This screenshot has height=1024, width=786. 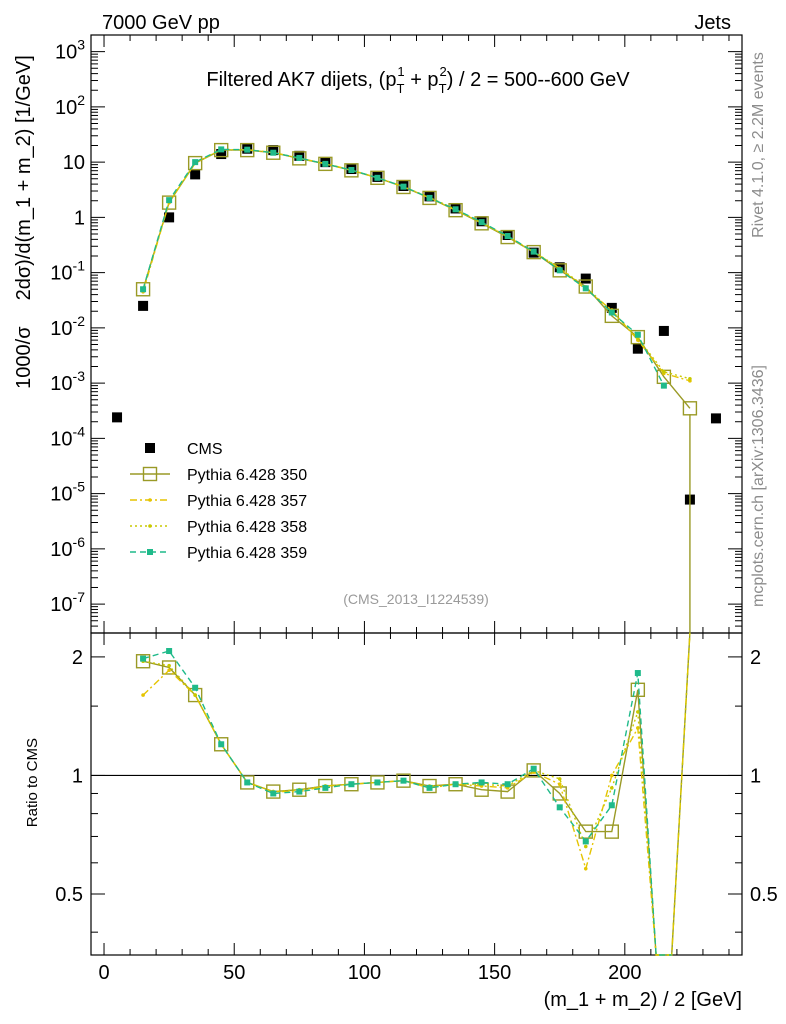 I want to click on y-tick-label: 10⁻¹, so click(x=67, y=271).